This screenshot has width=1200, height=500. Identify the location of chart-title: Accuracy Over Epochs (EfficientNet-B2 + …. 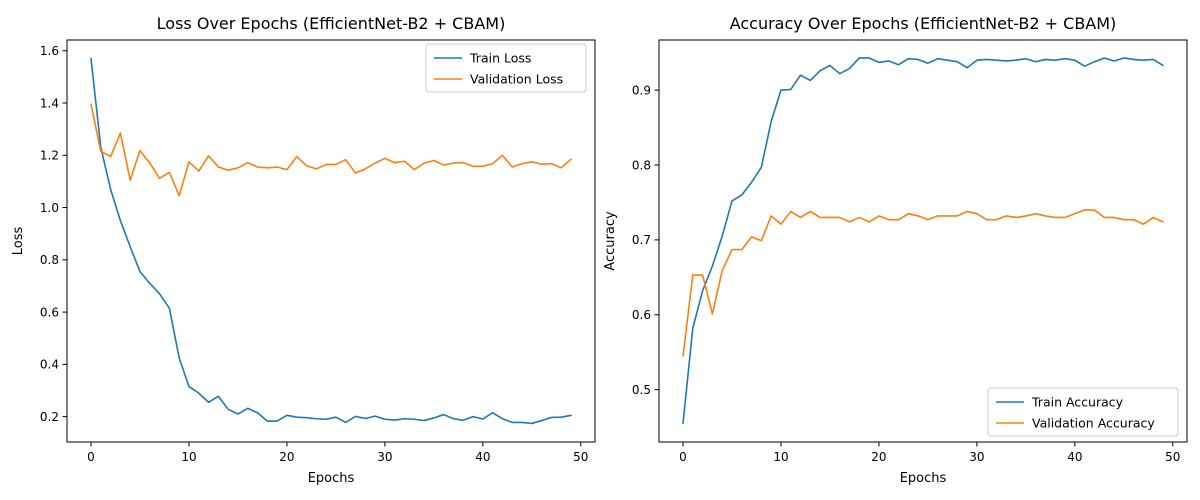
(923, 23).